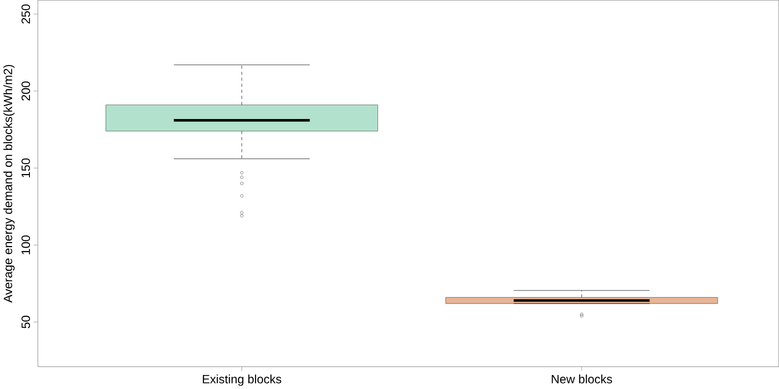 This screenshot has height=389, width=779. I want to click on x-tick-label: Existing blocks, so click(242, 380).